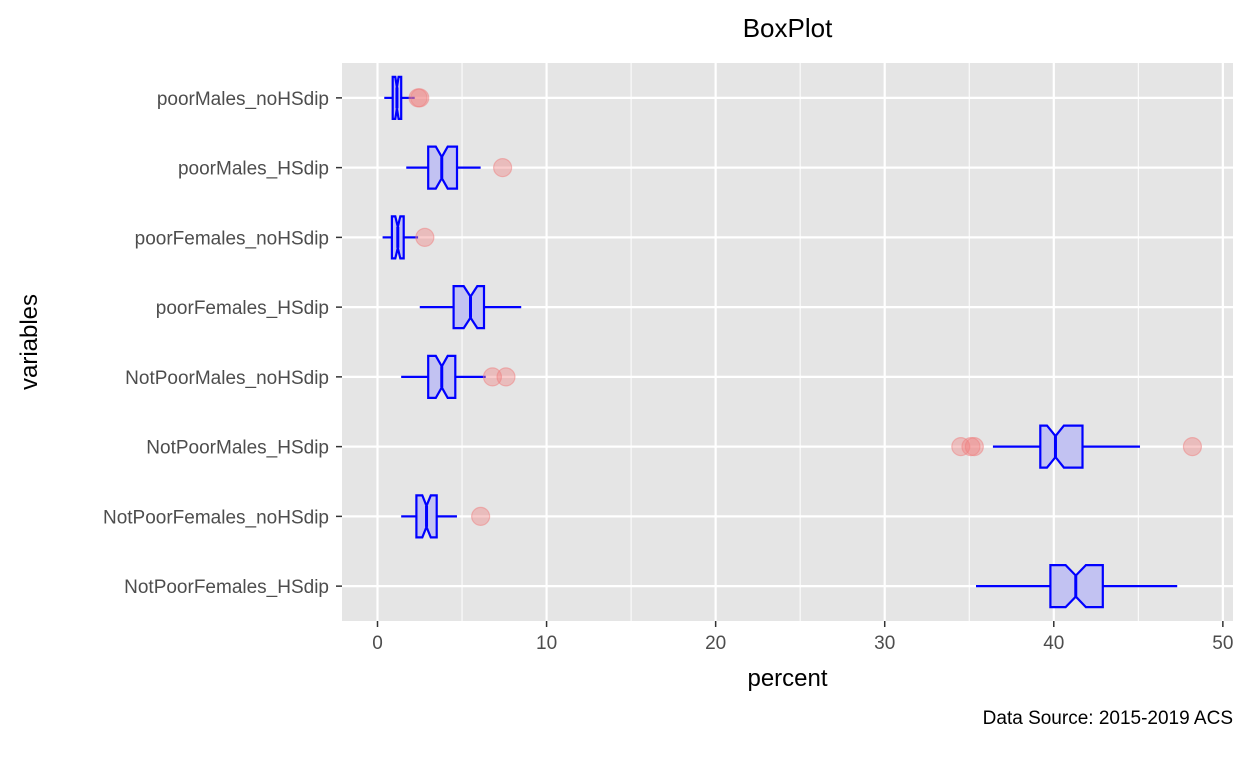 This screenshot has height=768, width=1248. Describe the element at coordinates (884, 643) in the screenshot. I see `x-tick-label: 30` at that location.